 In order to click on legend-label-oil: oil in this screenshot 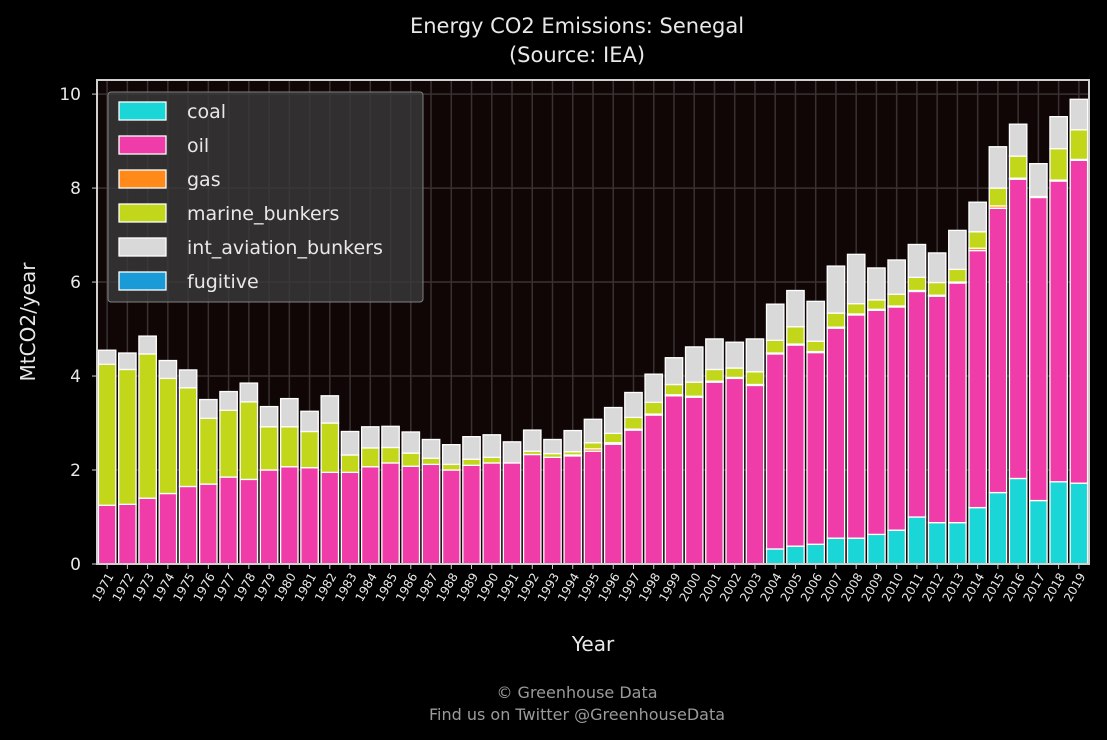, I will do `click(198, 146)`.